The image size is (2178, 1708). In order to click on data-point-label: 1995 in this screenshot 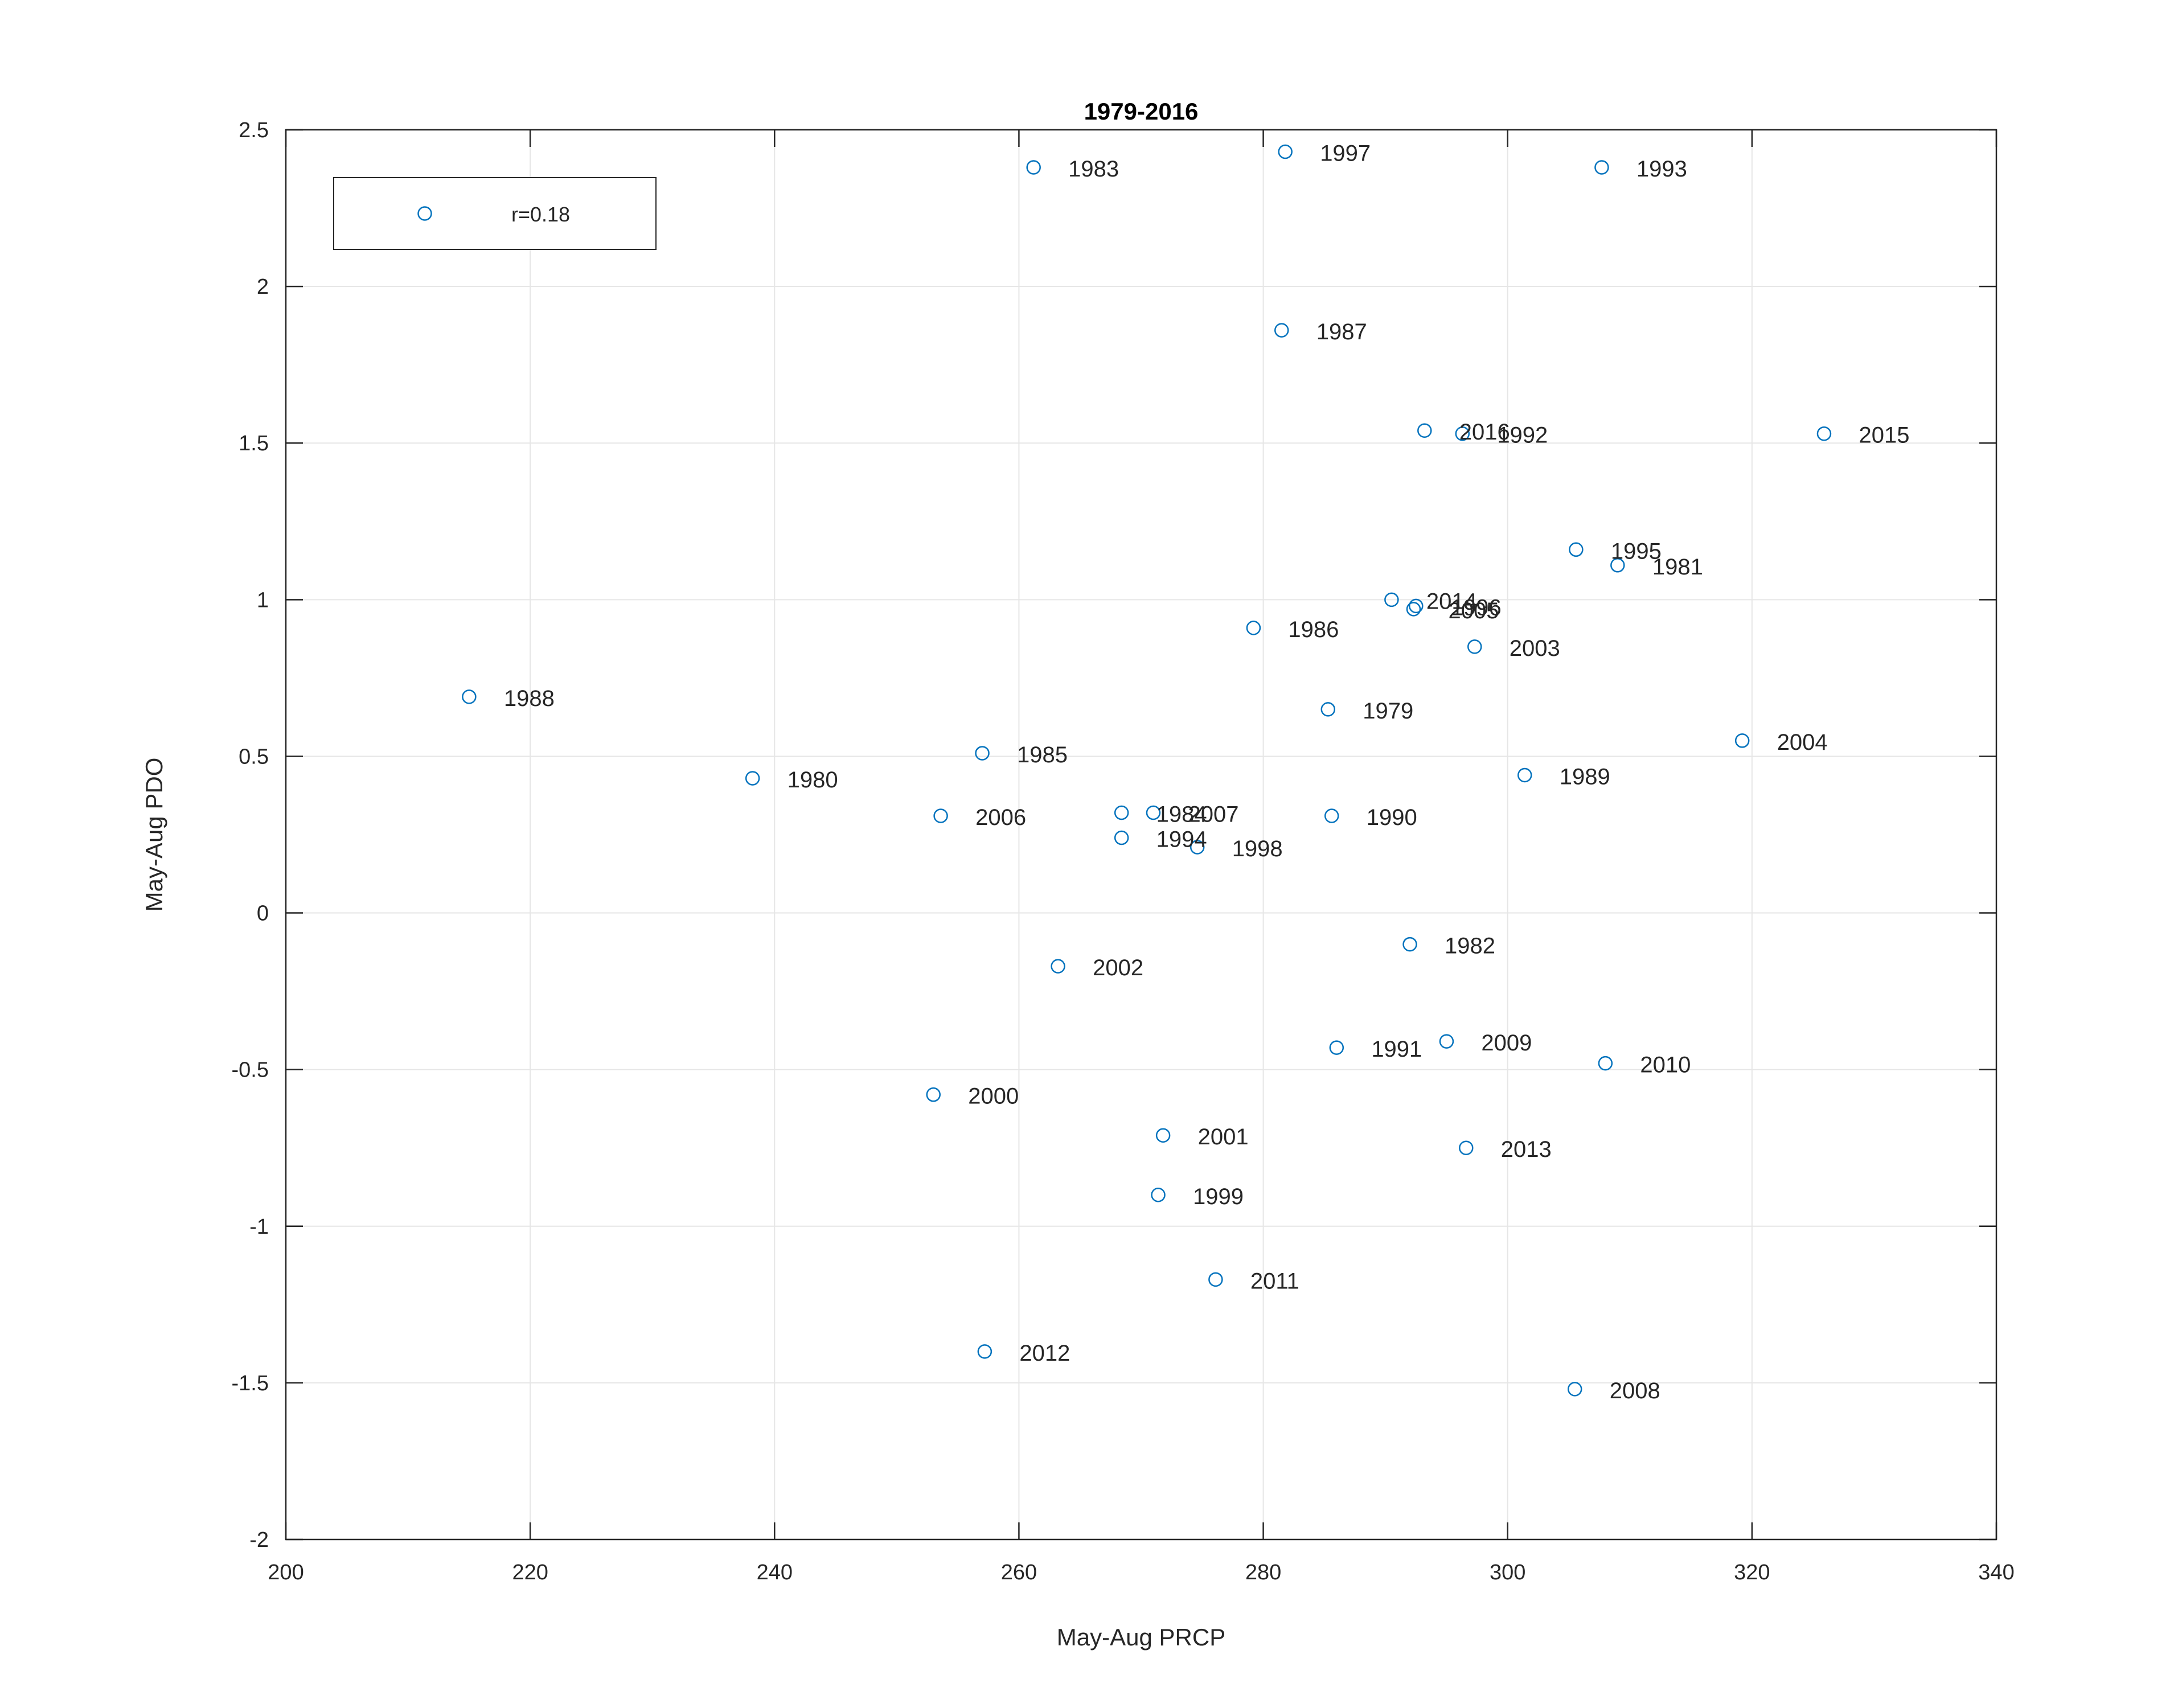, I will do `click(1637, 551)`.